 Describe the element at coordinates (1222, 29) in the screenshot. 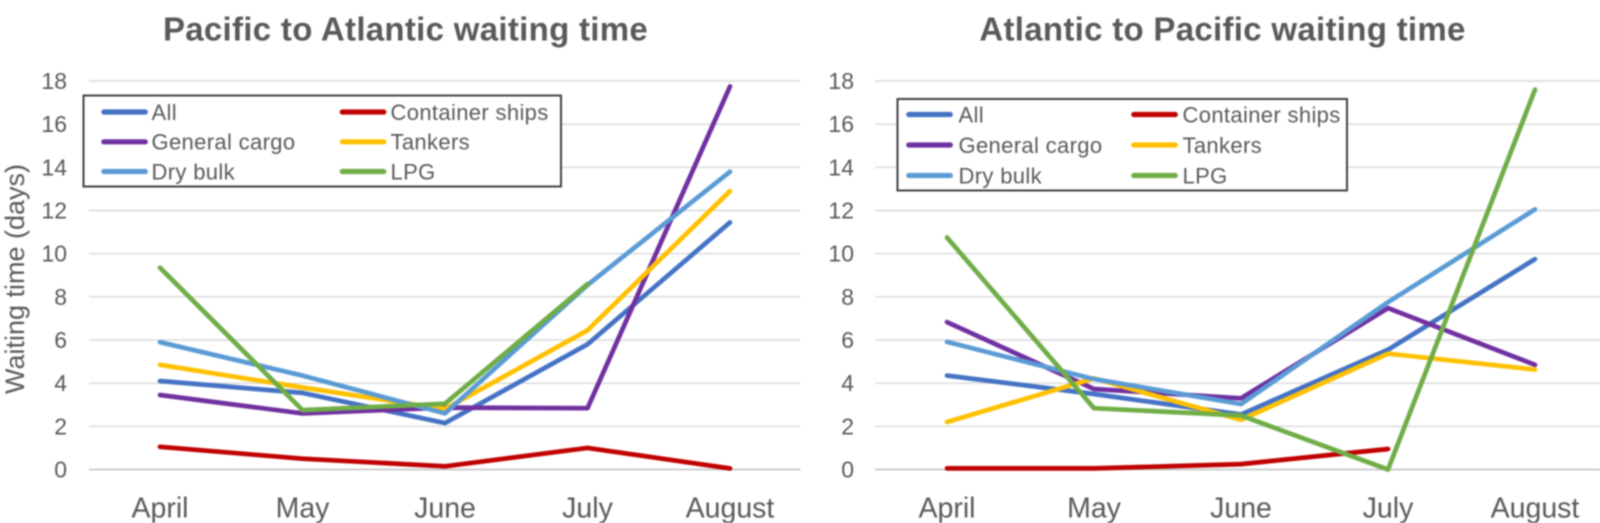

I see `svg-text:Atlantic to Pacific waiting ti: Atlantic to Pacific waiting time` at that location.